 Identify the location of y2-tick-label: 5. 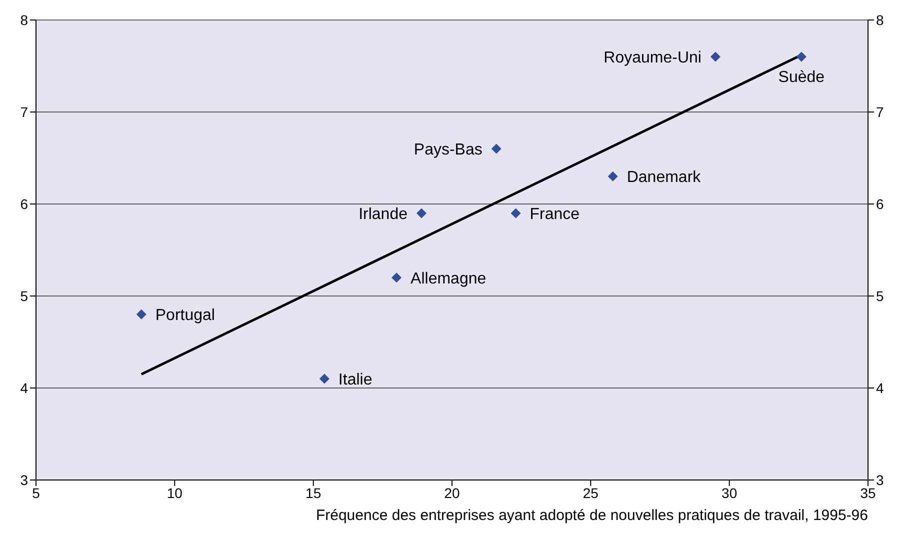
(880, 296).